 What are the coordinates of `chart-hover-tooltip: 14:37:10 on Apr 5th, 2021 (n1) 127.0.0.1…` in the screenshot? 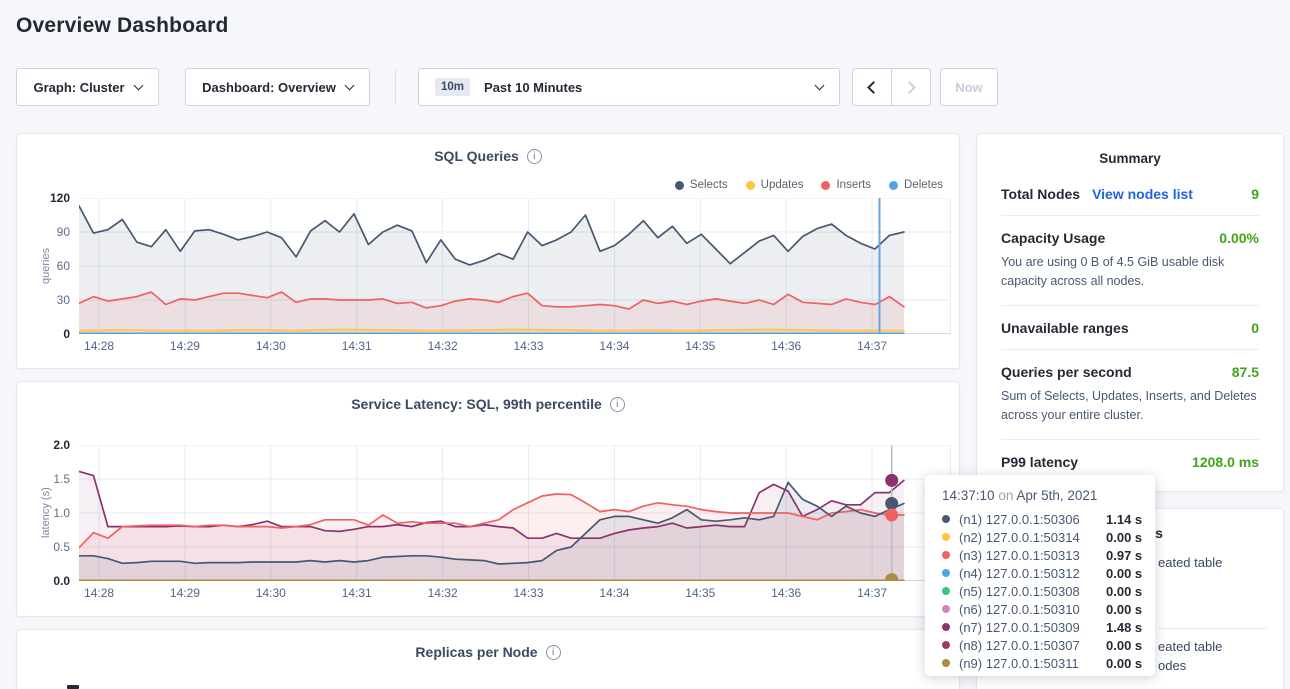 It's located at (1040, 575).